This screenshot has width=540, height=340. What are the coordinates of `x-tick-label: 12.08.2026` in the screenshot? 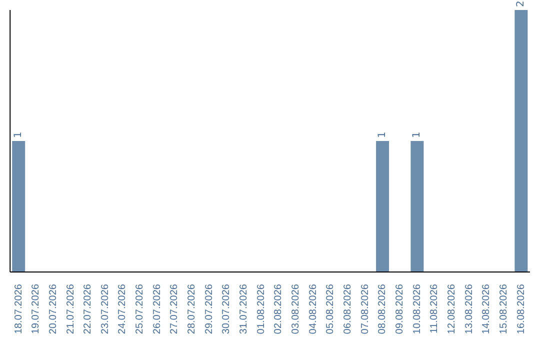 It's located at (452, 309).